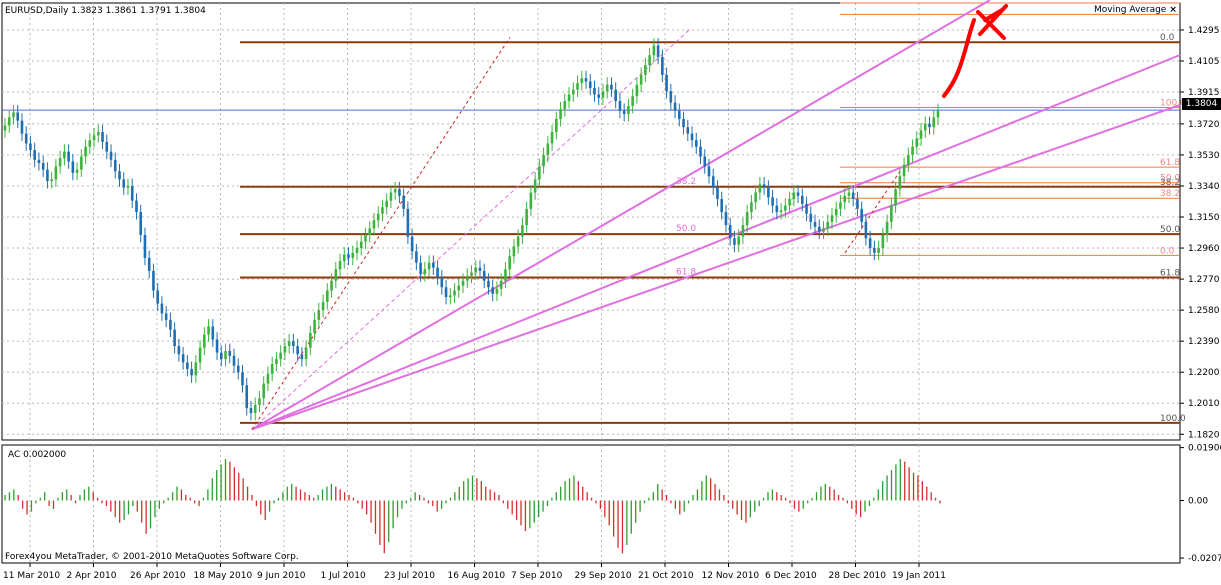  What do you see at coordinates (919, 576) in the screenshot?
I see `time-axis-label: 19 Jan 2011` at bounding box center [919, 576].